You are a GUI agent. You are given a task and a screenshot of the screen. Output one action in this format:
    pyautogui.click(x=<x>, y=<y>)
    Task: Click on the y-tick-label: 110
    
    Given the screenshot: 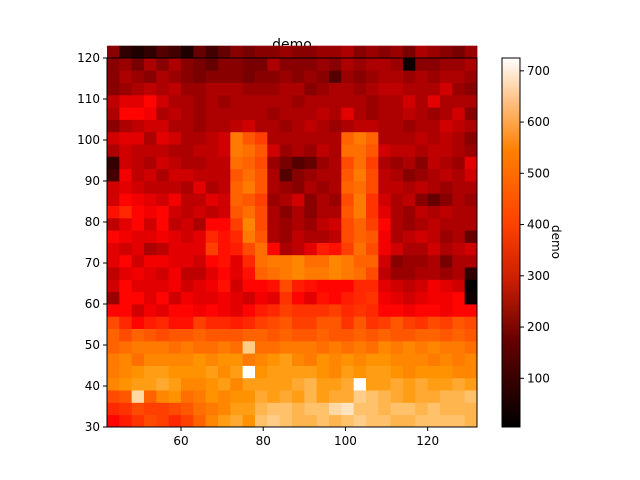 What is the action you would take?
    pyautogui.click(x=88, y=99)
    